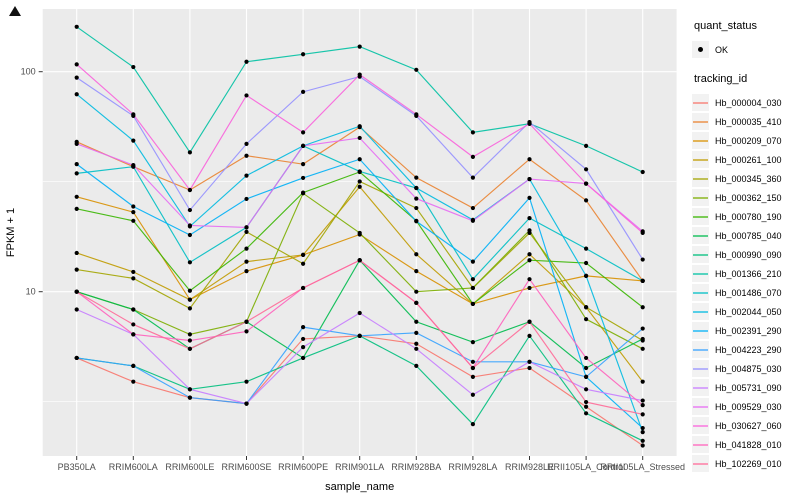 Image resolution: width=800 pixels, height=500 pixels. What do you see at coordinates (748, 425) in the screenshot?
I see `legend-item-label: Hb_030627_060` at bounding box center [748, 425].